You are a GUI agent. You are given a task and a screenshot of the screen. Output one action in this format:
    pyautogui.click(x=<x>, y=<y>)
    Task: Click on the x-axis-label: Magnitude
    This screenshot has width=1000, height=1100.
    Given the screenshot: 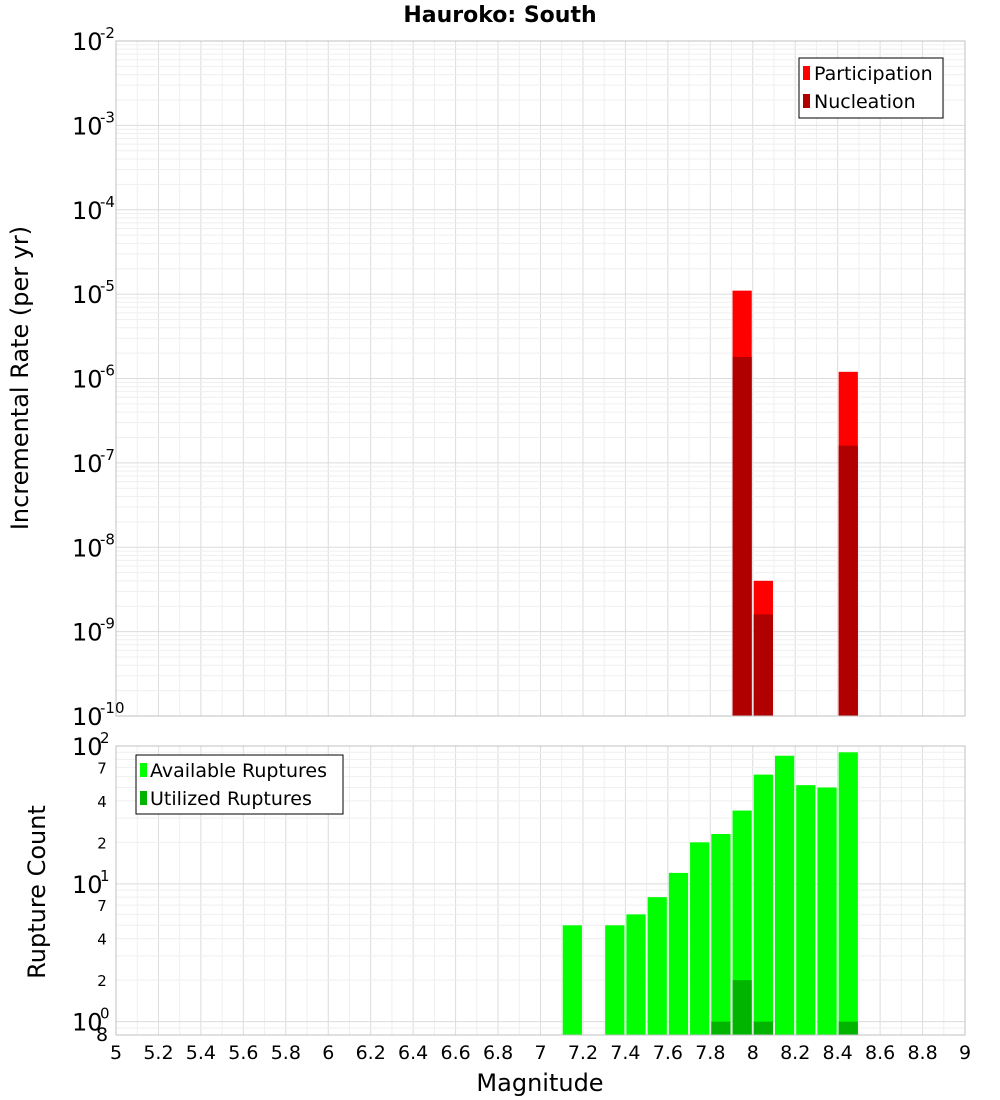 What is the action you would take?
    pyautogui.click(x=539, y=1083)
    